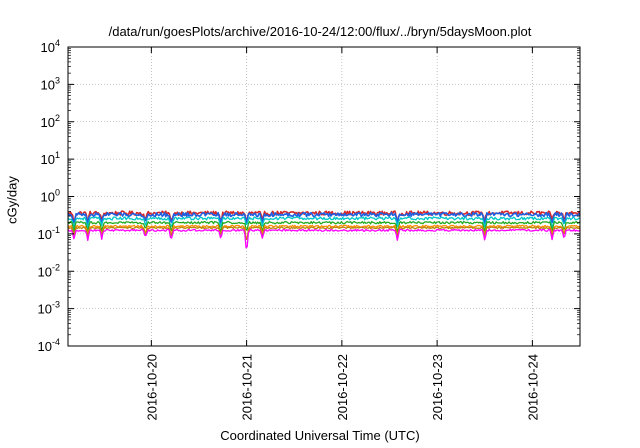 This screenshot has height=448, width=640. Describe the element at coordinates (247, 387) in the screenshot. I see `x-tick-label: 2016-10-21` at that location.